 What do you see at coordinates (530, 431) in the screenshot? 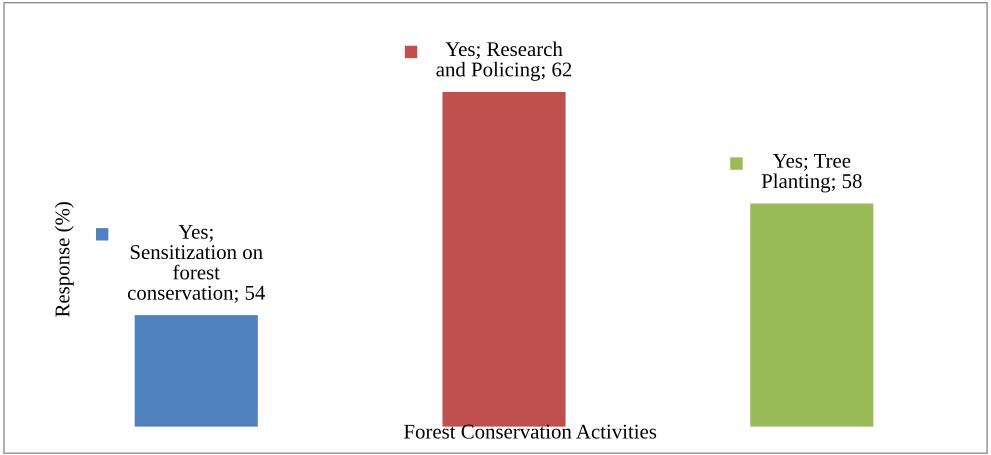
I see `x-axis-title: Forest Conservation Activities` at bounding box center [530, 431].